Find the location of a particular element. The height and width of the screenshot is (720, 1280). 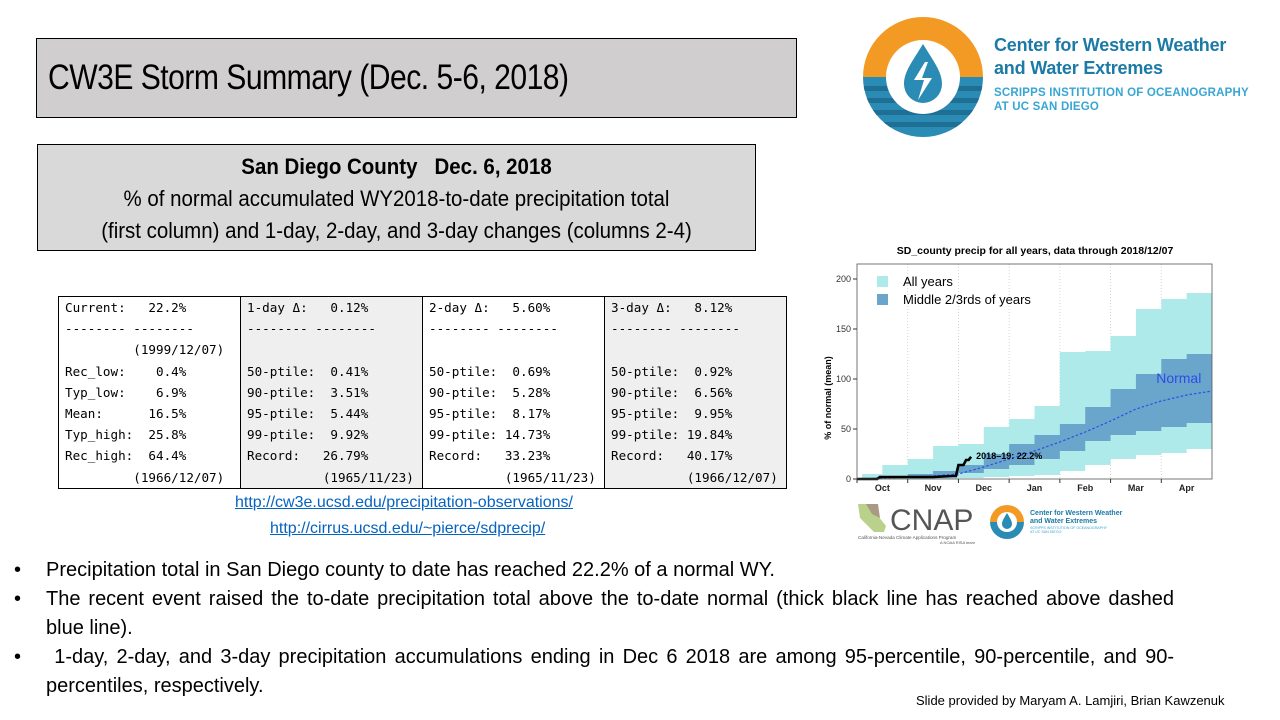

legend-label-middle: Middle 2/3rds of years is located at coordinates (967, 299).